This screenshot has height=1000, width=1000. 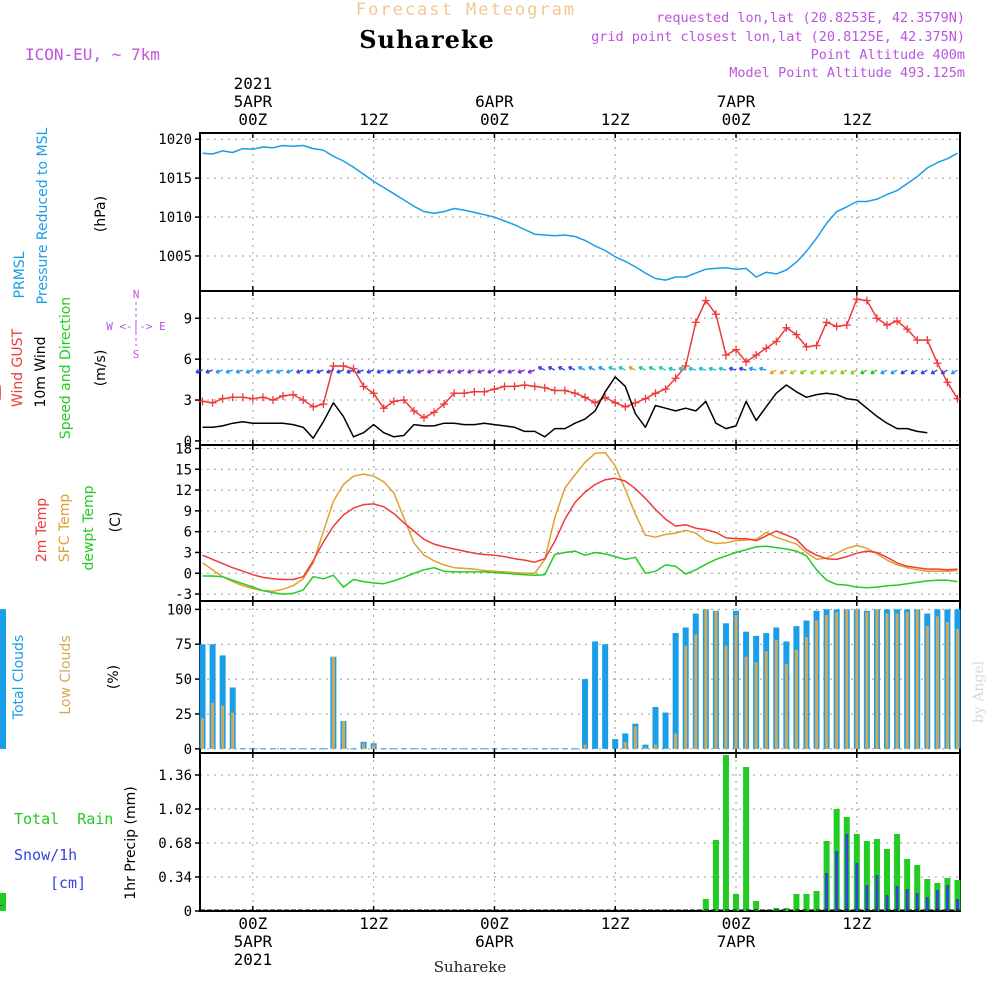 I want to click on y-tick-label: 6, so click(x=188, y=533).